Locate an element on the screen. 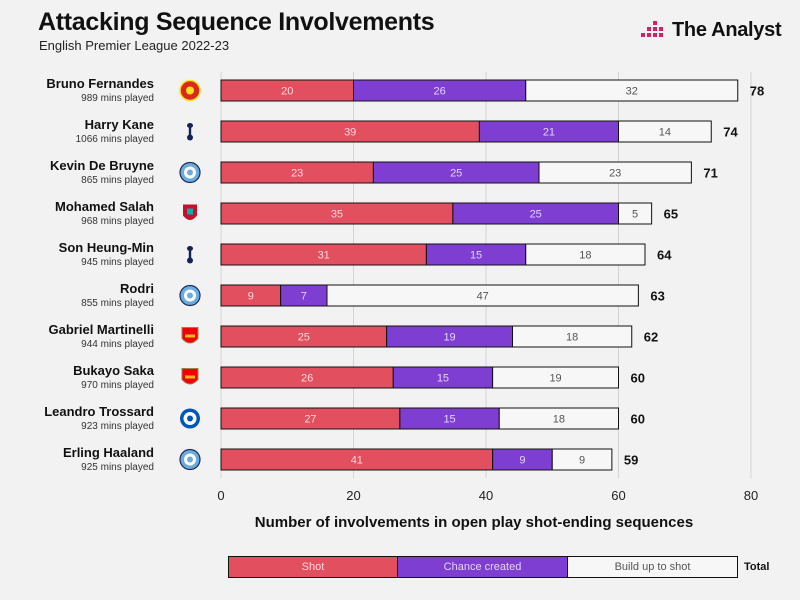 Image resolution: width=800 pixels, height=600 pixels. minutes-played: 989 mins played is located at coordinates (117, 98).